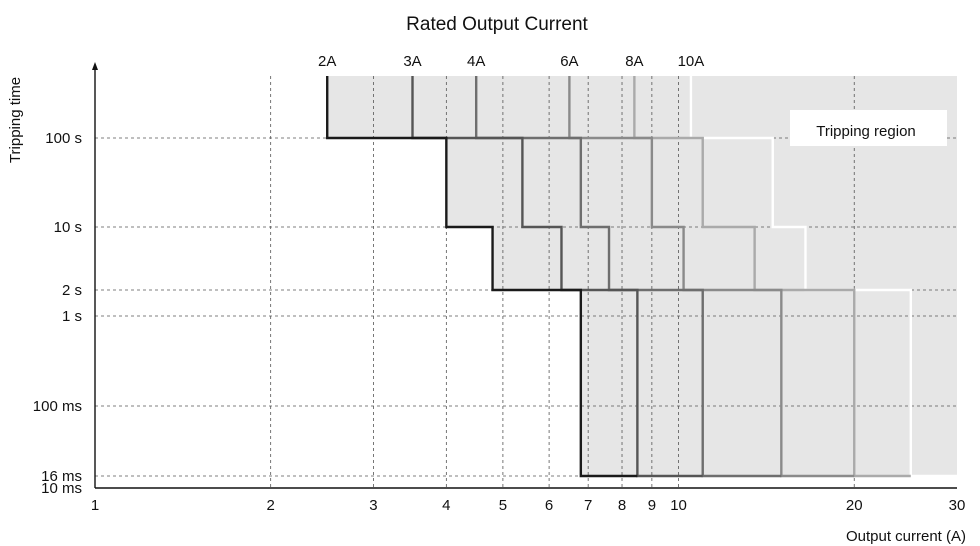  What do you see at coordinates (61, 488) in the screenshot?
I see `y-tick-label: 10 ms` at bounding box center [61, 488].